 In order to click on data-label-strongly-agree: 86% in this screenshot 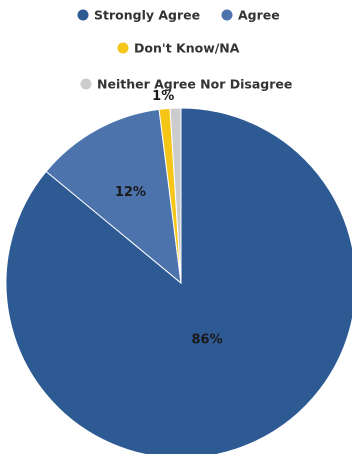, I will do `click(207, 339)`.